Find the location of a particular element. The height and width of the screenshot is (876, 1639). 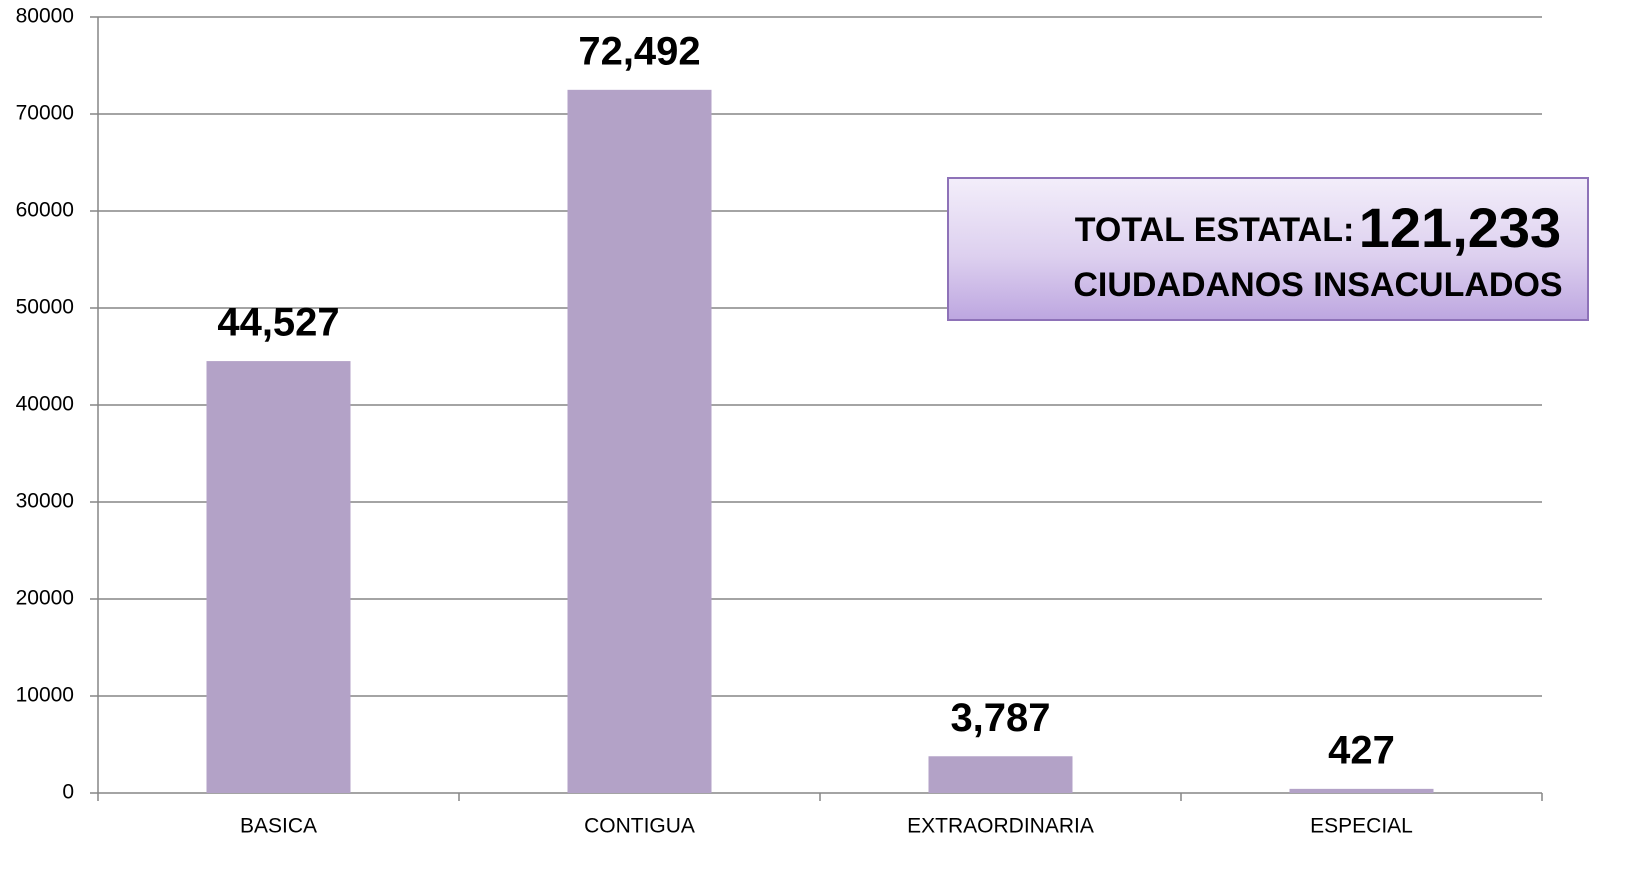

annotation-subtitle: CIUDADANOS INSACULADOS is located at coordinates (1317, 285).